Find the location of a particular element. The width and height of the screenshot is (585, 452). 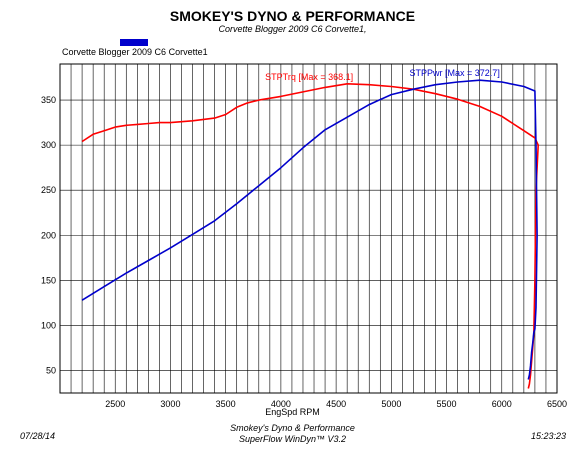

x-tick-label: 5500 is located at coordinates (447, 404).